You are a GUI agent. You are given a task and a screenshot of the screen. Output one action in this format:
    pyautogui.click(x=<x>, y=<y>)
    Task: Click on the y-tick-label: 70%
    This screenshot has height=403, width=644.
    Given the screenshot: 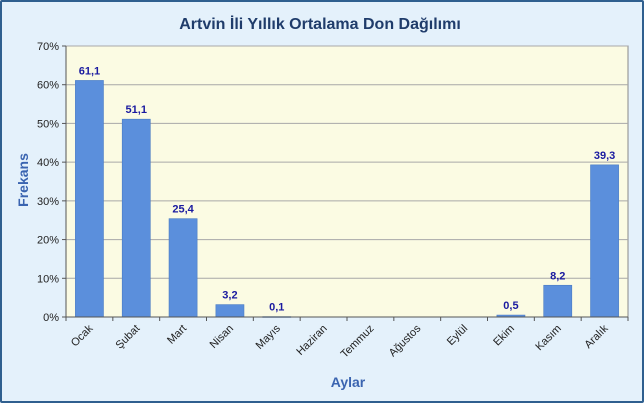 What is the action you would take?
    pyautogui.click(x=48, y=47)
    